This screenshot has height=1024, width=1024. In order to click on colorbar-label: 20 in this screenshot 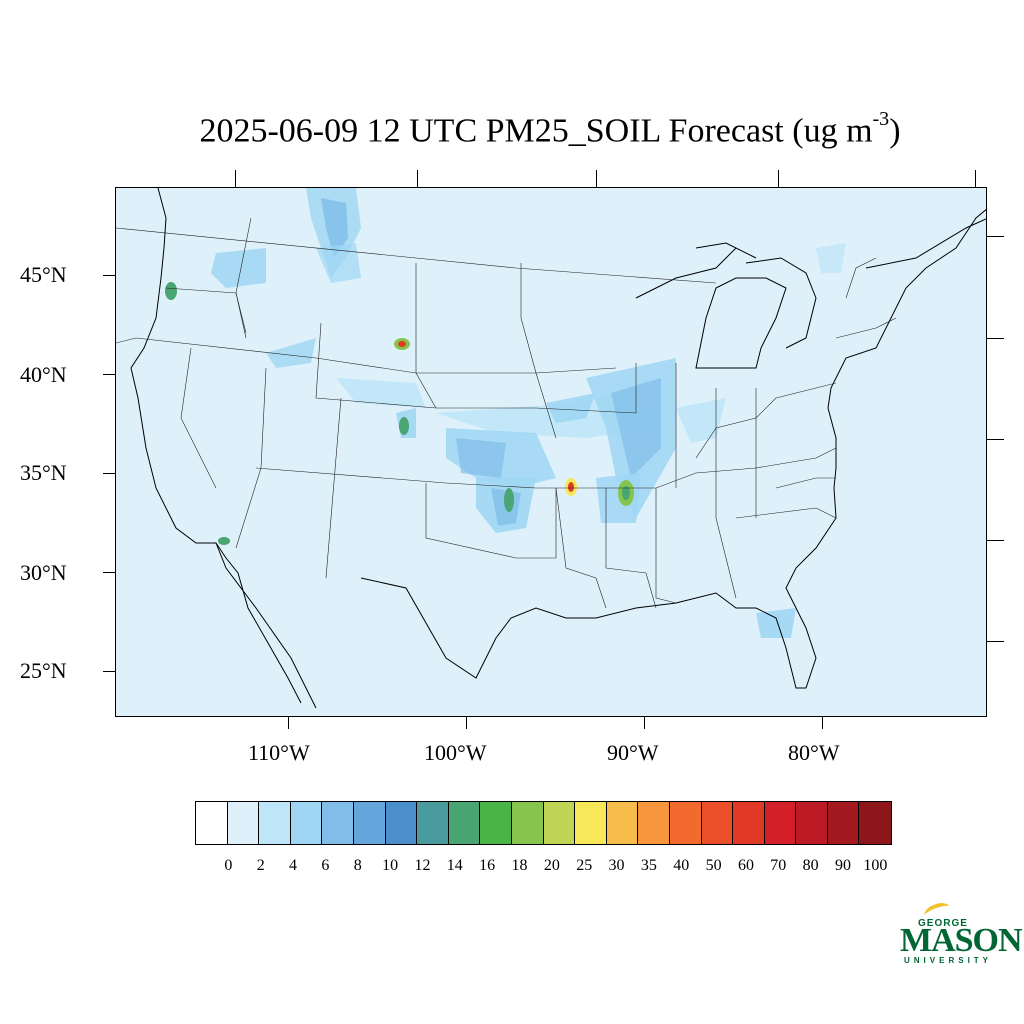, I will do `click(551, 865)`.